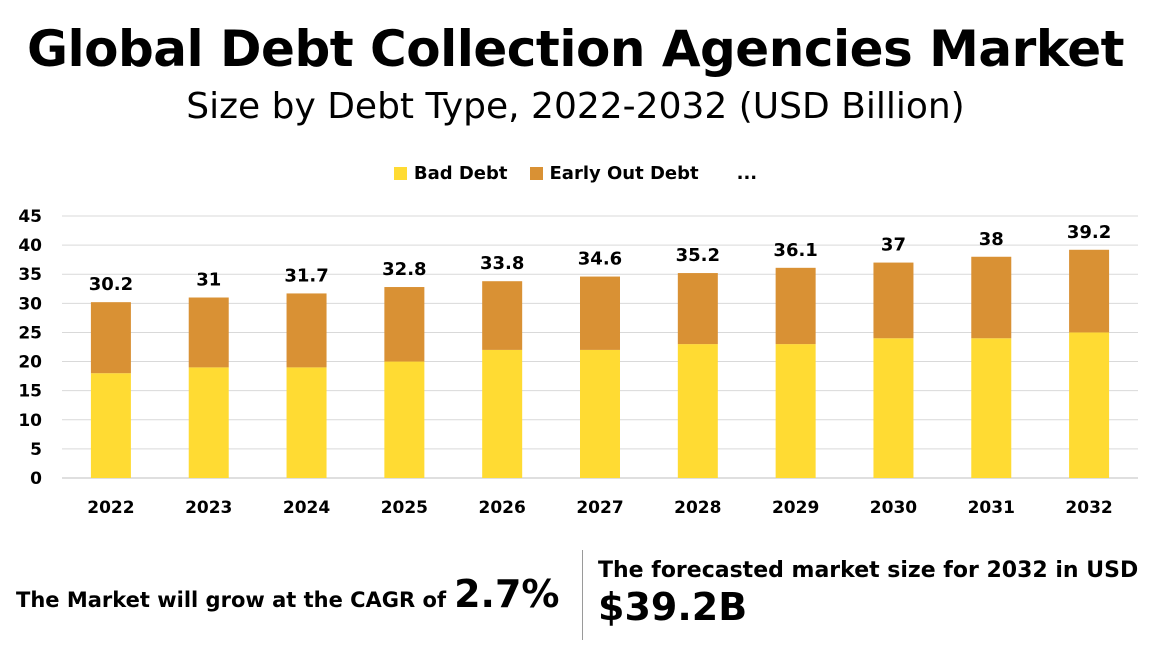 The width and height of the screenshot is (1151, 661). What do you see at coordinates (460, 173) in the screenshot?
I see `legend-label-bad-debt: Bad Debt` at bounding box center [460, 173].